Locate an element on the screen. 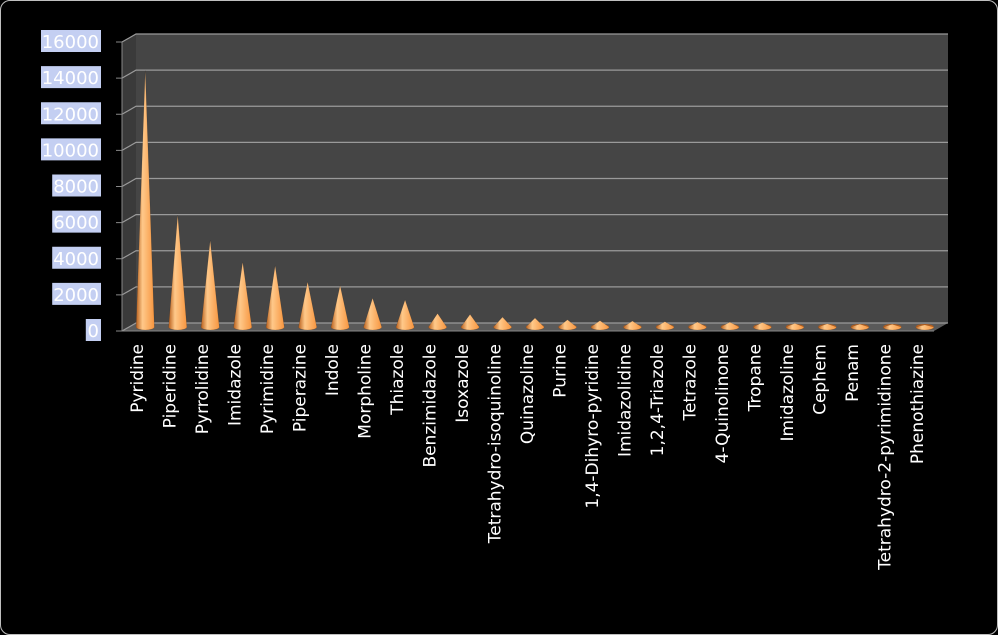 The width and height of the screenshot is (998, 635). y-tick-label: 6000 is located at coordinates (76, 223).